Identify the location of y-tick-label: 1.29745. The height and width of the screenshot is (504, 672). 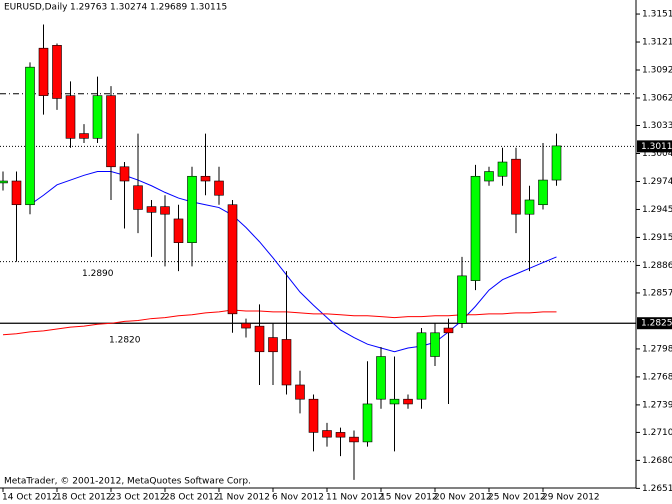
(657, 182).